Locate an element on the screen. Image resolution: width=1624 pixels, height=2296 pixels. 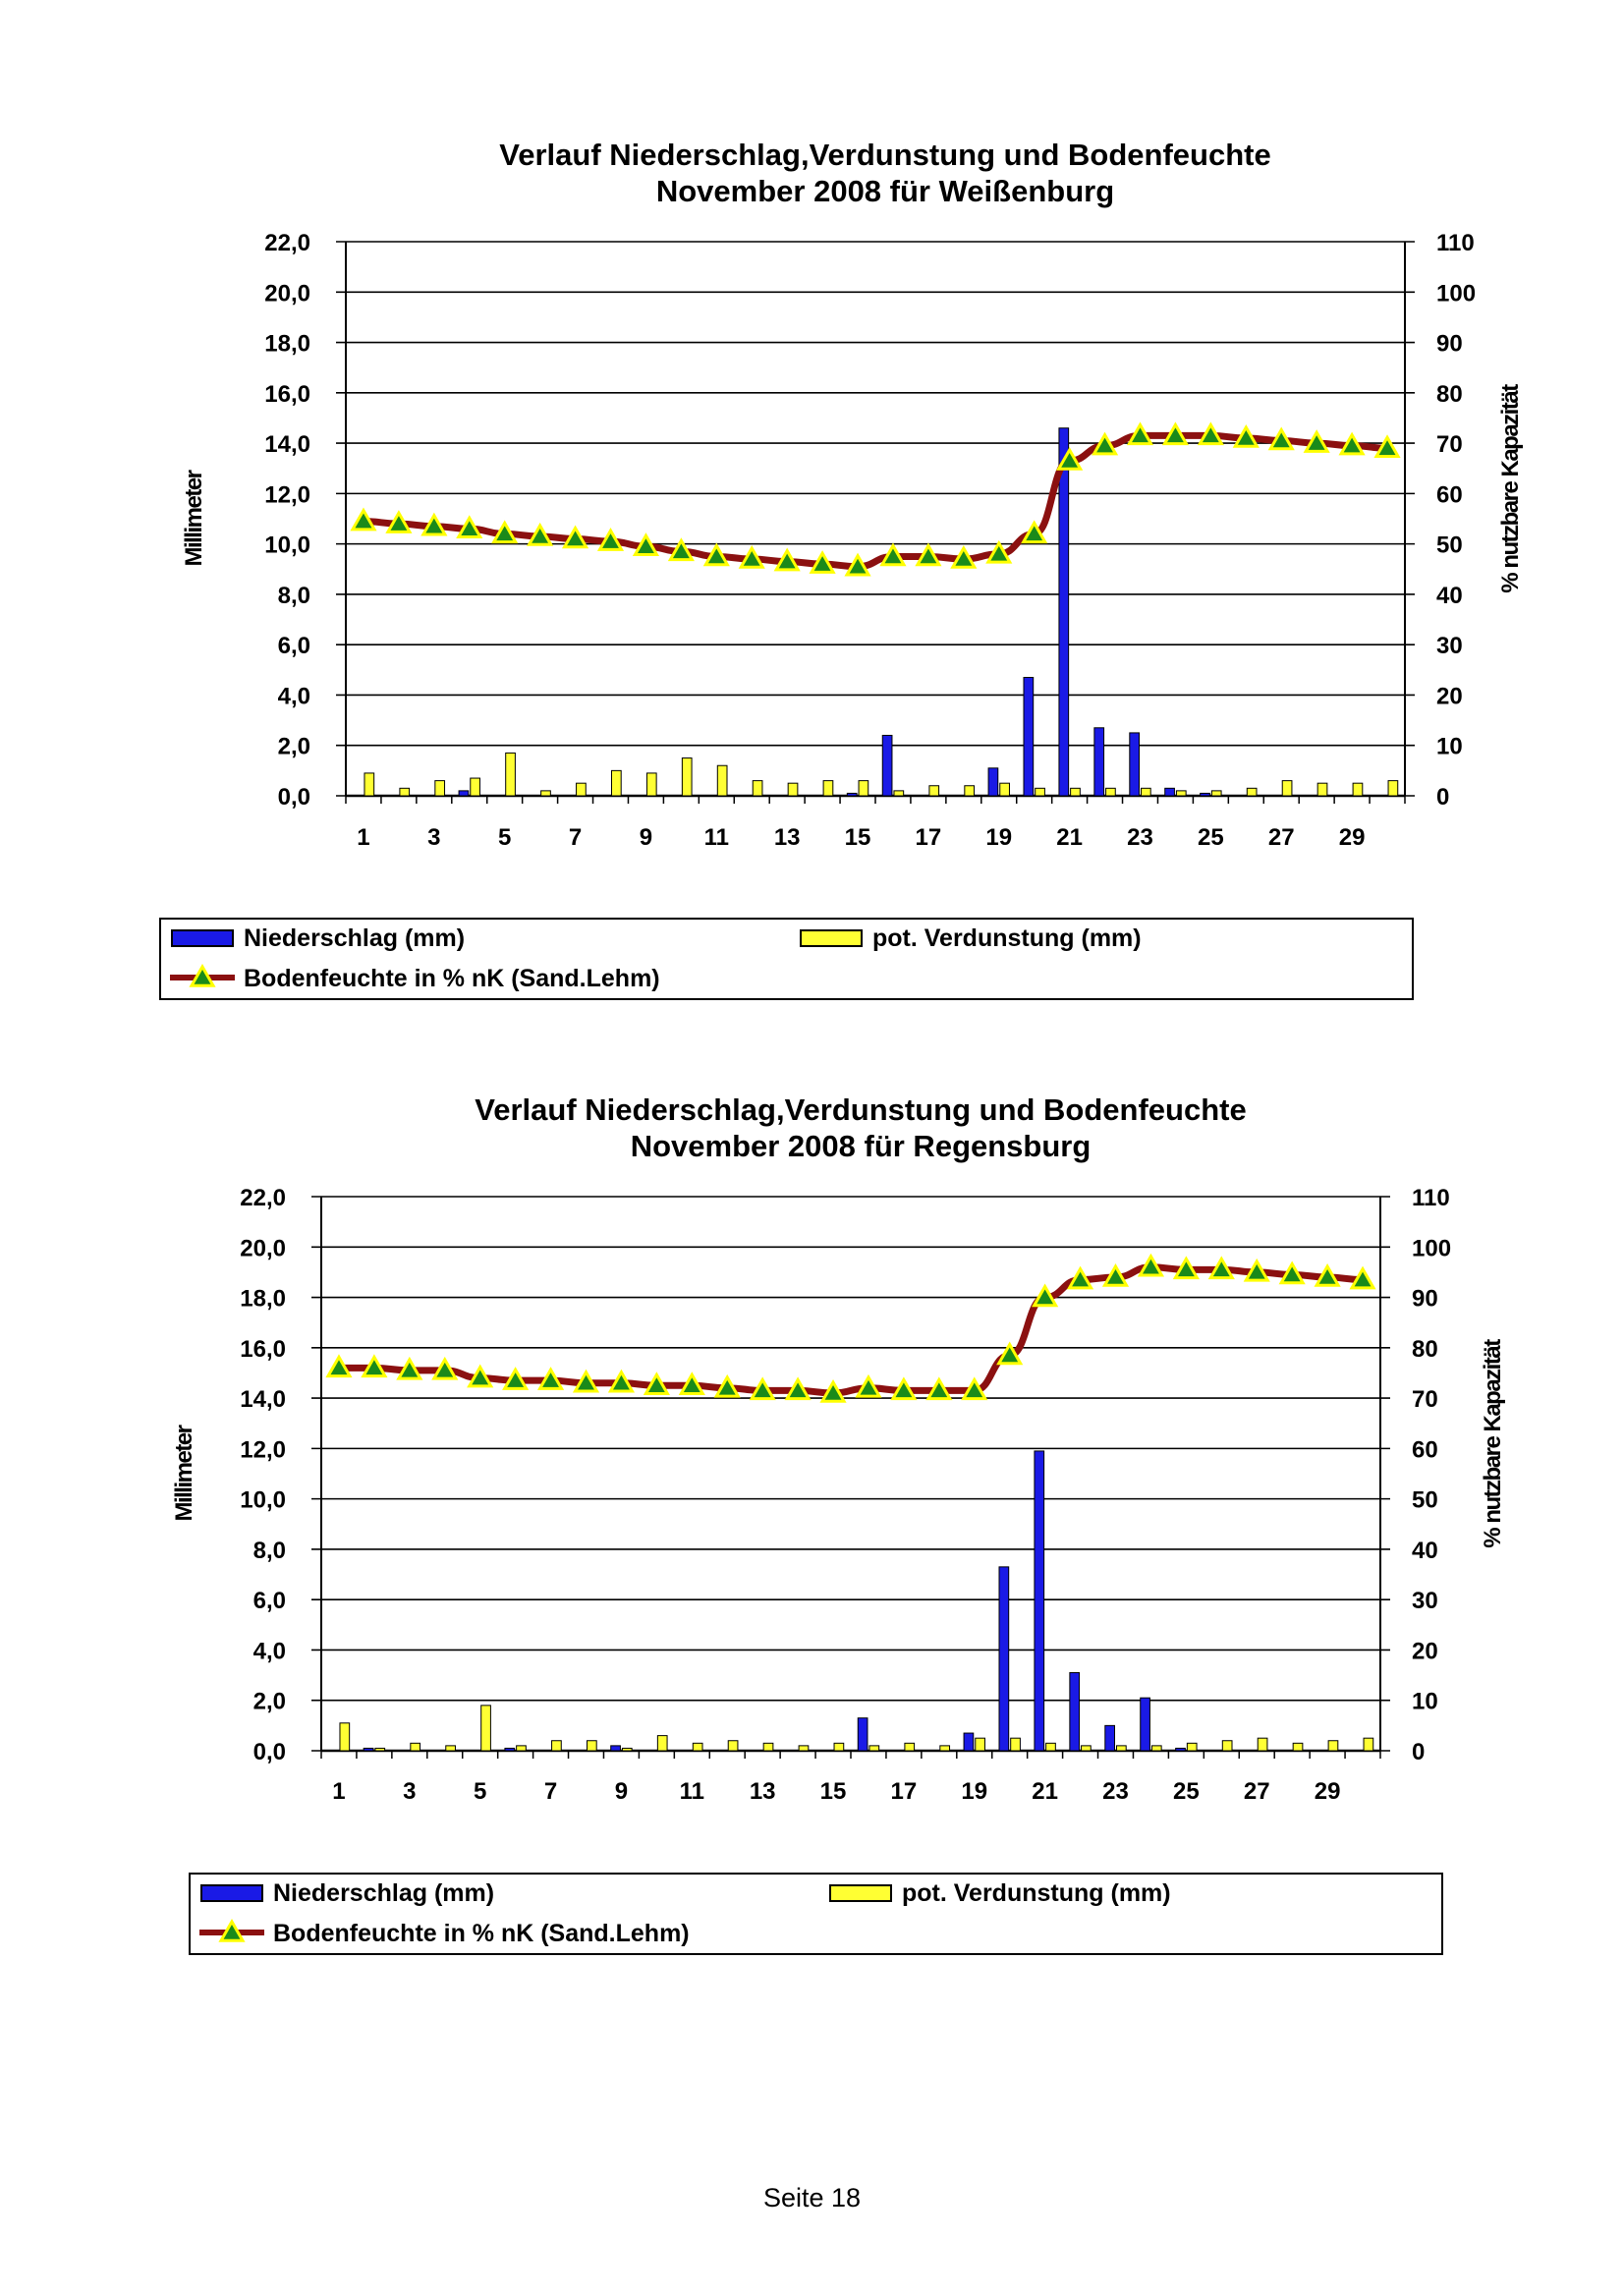
y2-tick-label: 100 is located at coordinates (1431, 1248).